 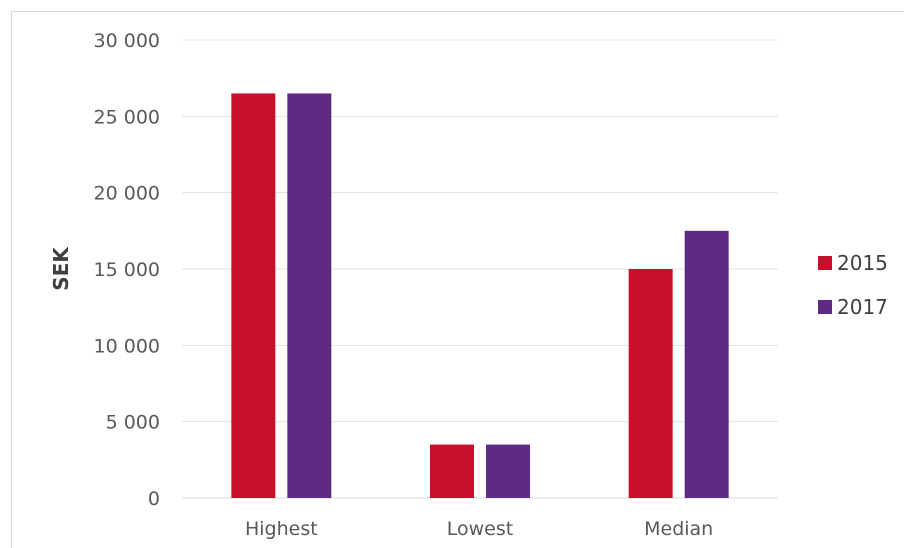 What do you see at coordinates (862, 263) in the screenshot?
I see `legend-label-2015: 2015` at bounding box center [862, 263].